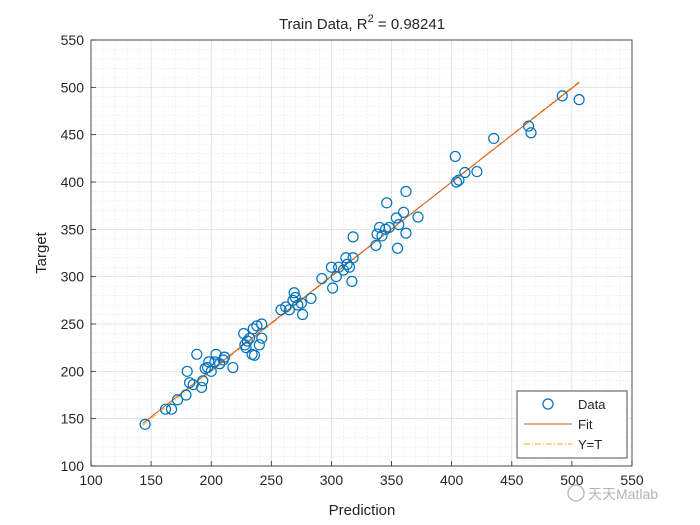 The height and width of the screenshot is (525, 700). What do you see at coordinates (91, 480) in the screenshot?
I see `x-tick-label: 100` at bounding box center [91, 480].